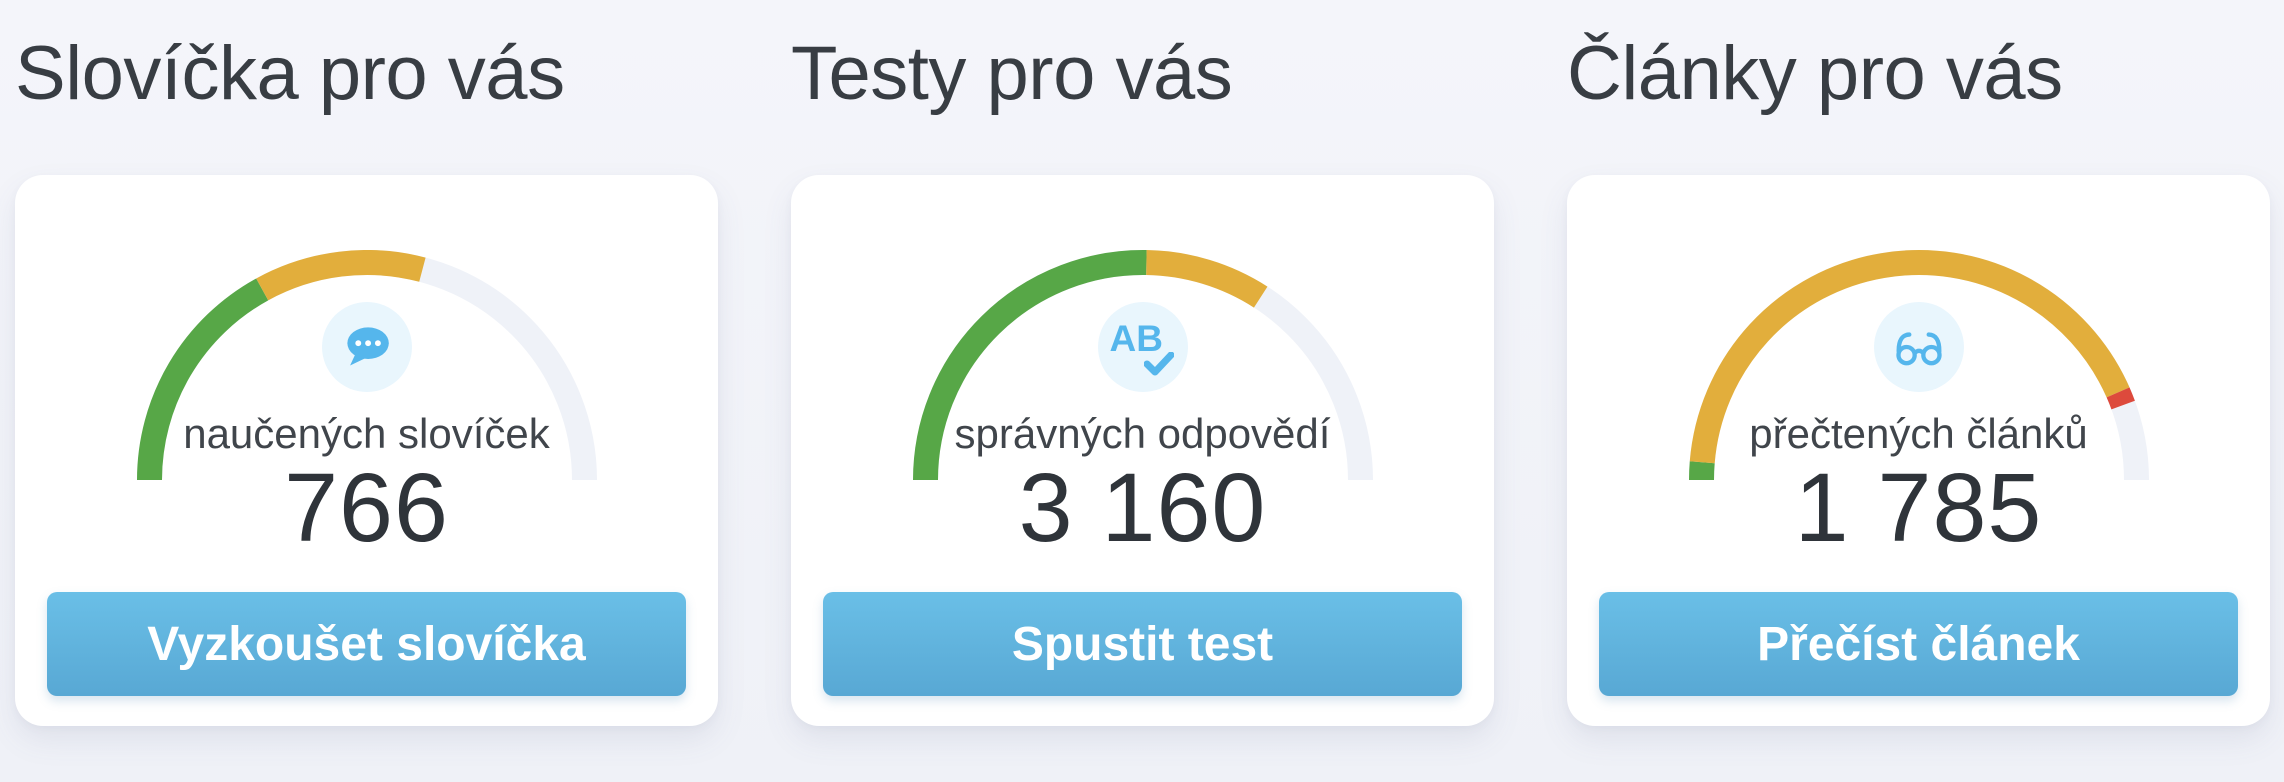 This screenshot has width=2284, height=782. I want to click on metric-label: přečtených článků, so click(1918, 433).